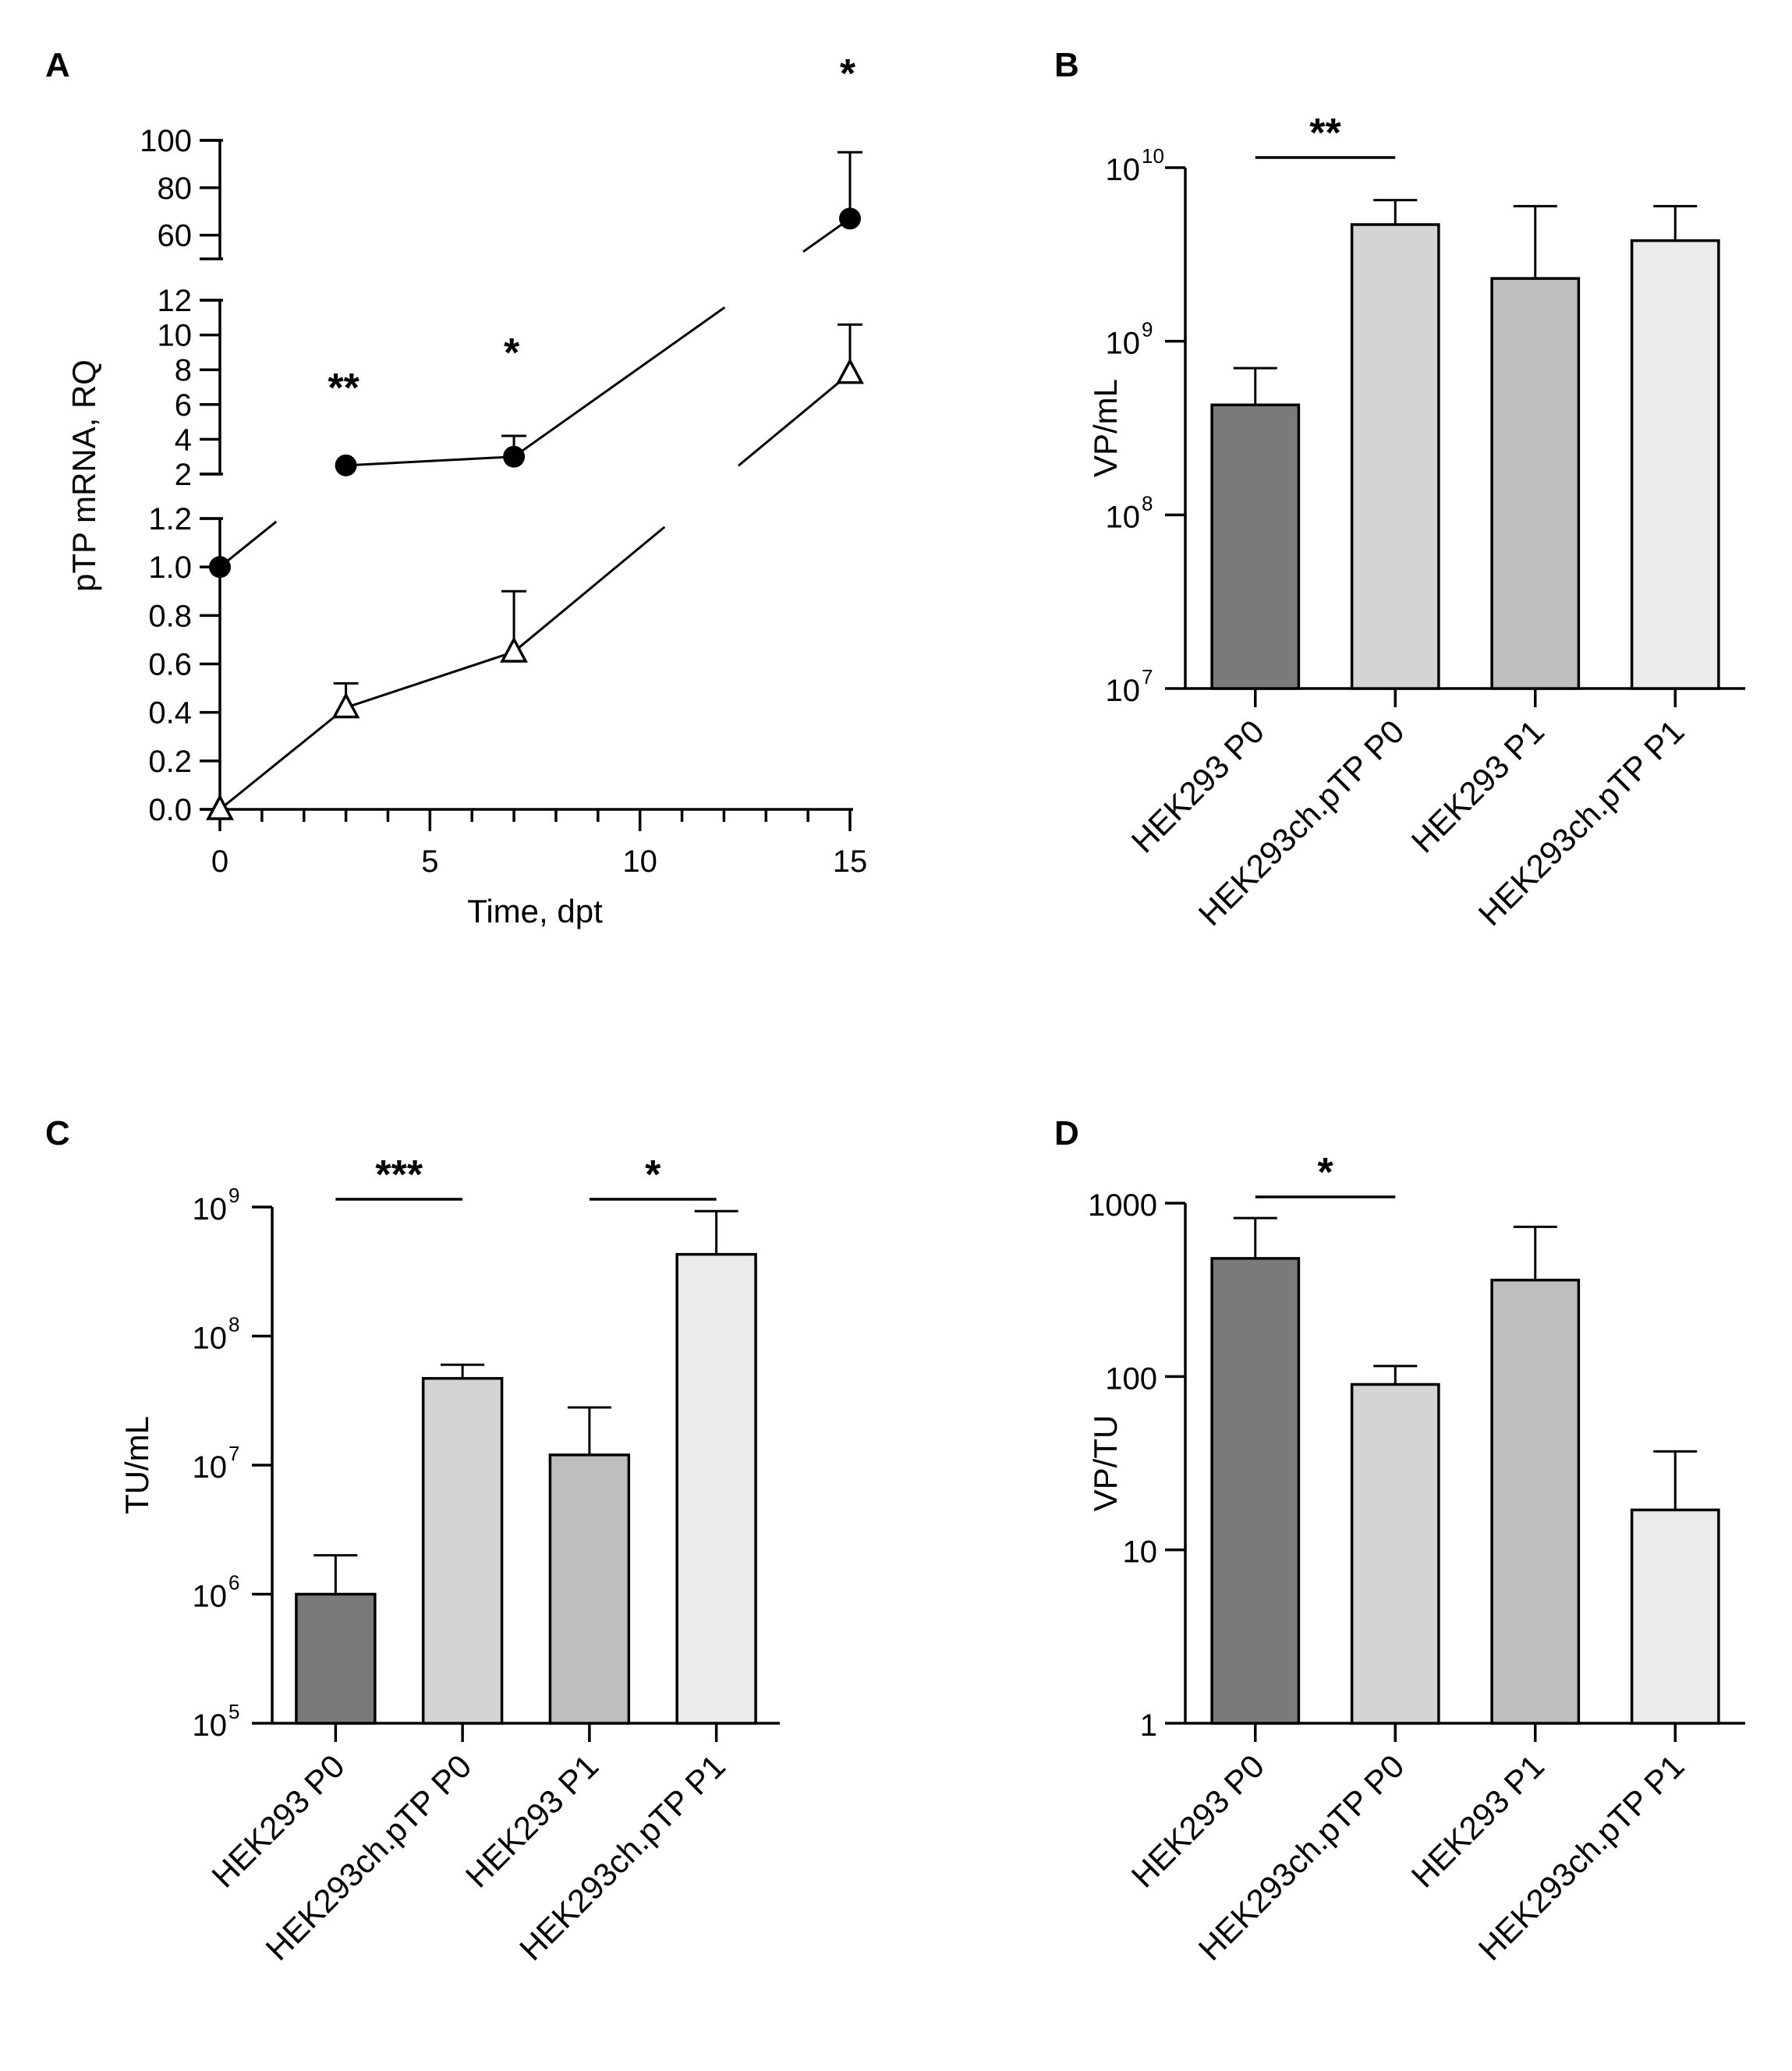 This screenshot has height=2071, width=1792. Describe the element at coordinates (220, 861) in the screenshot. I see `x-tick-label: 0` at that location.